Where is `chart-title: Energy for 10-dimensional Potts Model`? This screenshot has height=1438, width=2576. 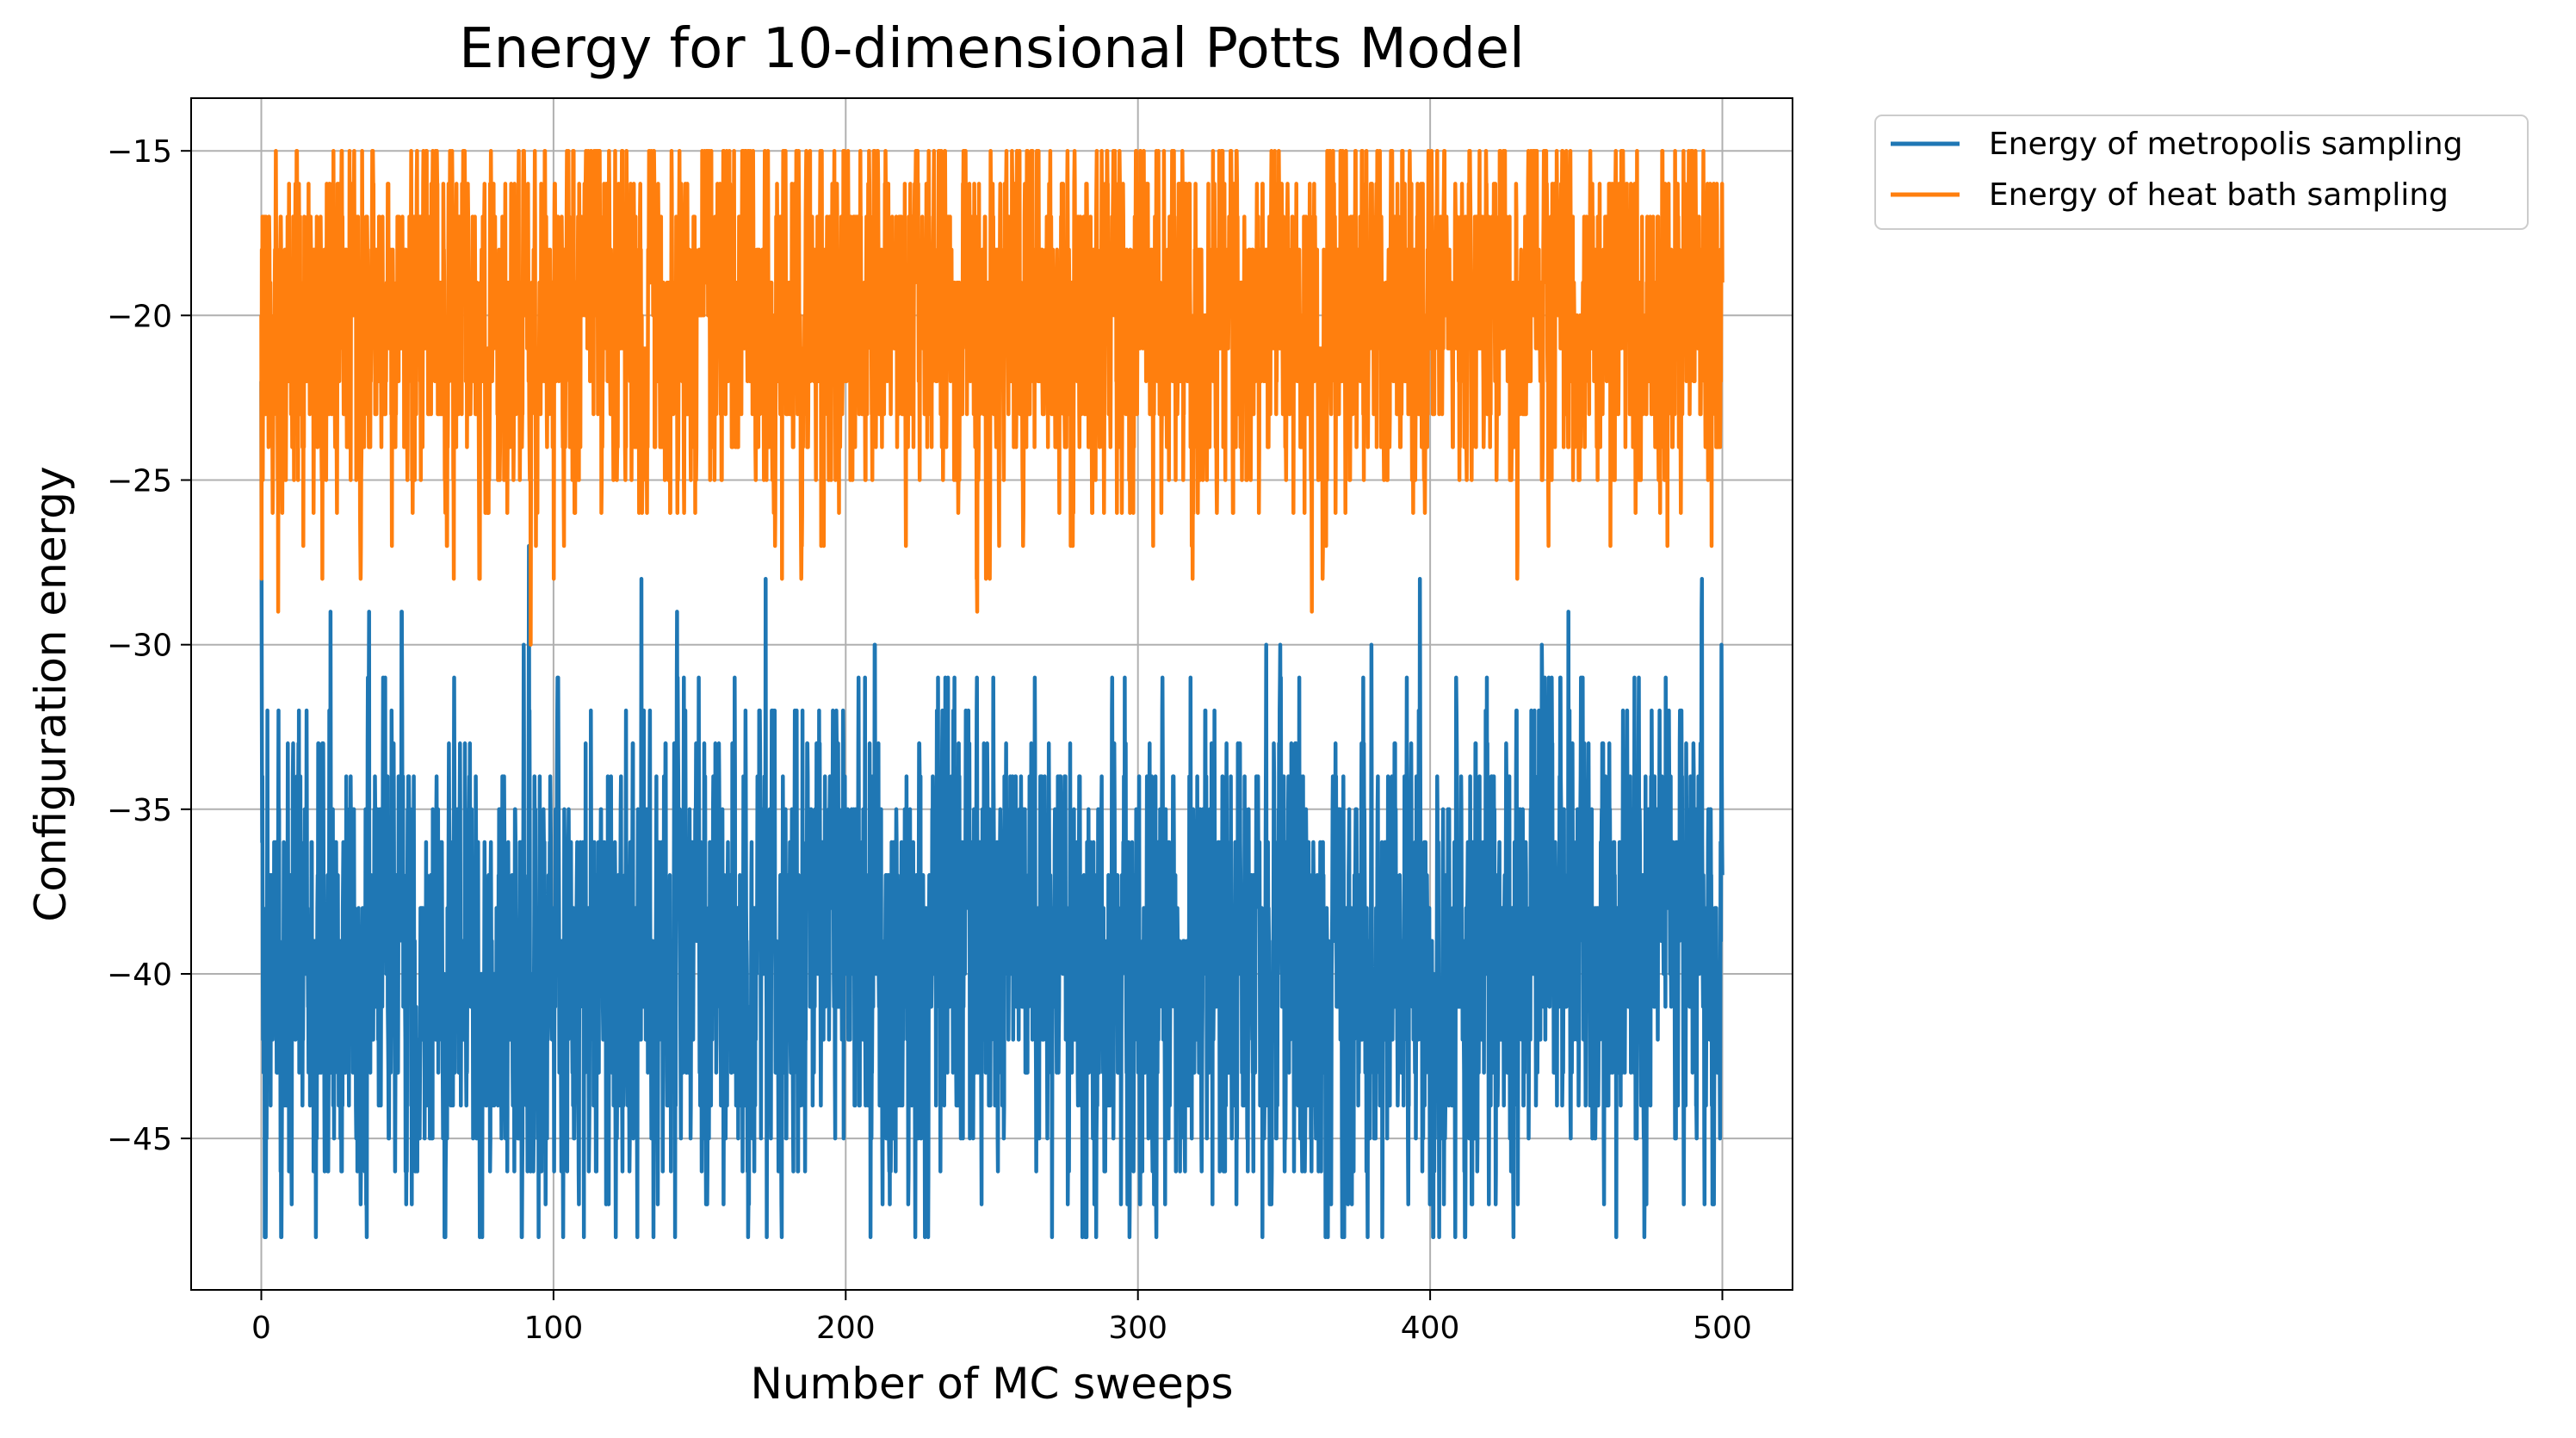
chart-title: Energy for 10-dimensional Potts Model is located at coordinates (992, 49).